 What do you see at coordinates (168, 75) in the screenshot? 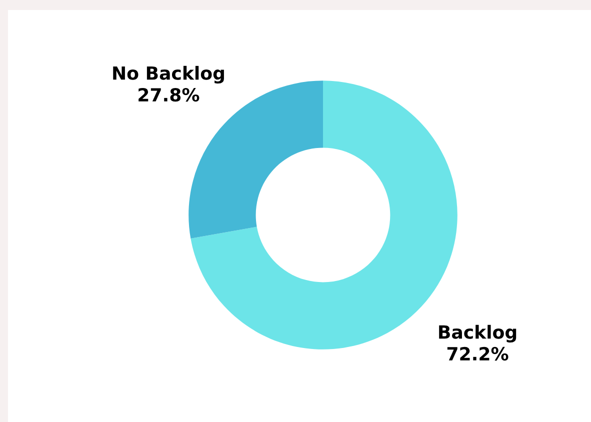
I see `slice-label: No Backlog` at bounding box center [168, 75].